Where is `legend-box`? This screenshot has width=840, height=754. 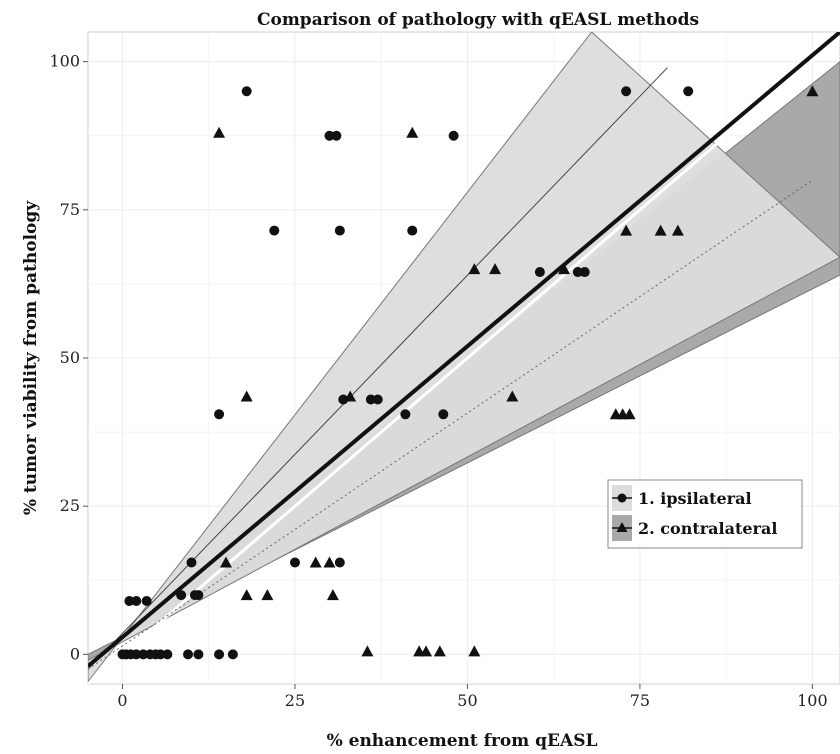
legend-box is located at coordinates (705, 514).